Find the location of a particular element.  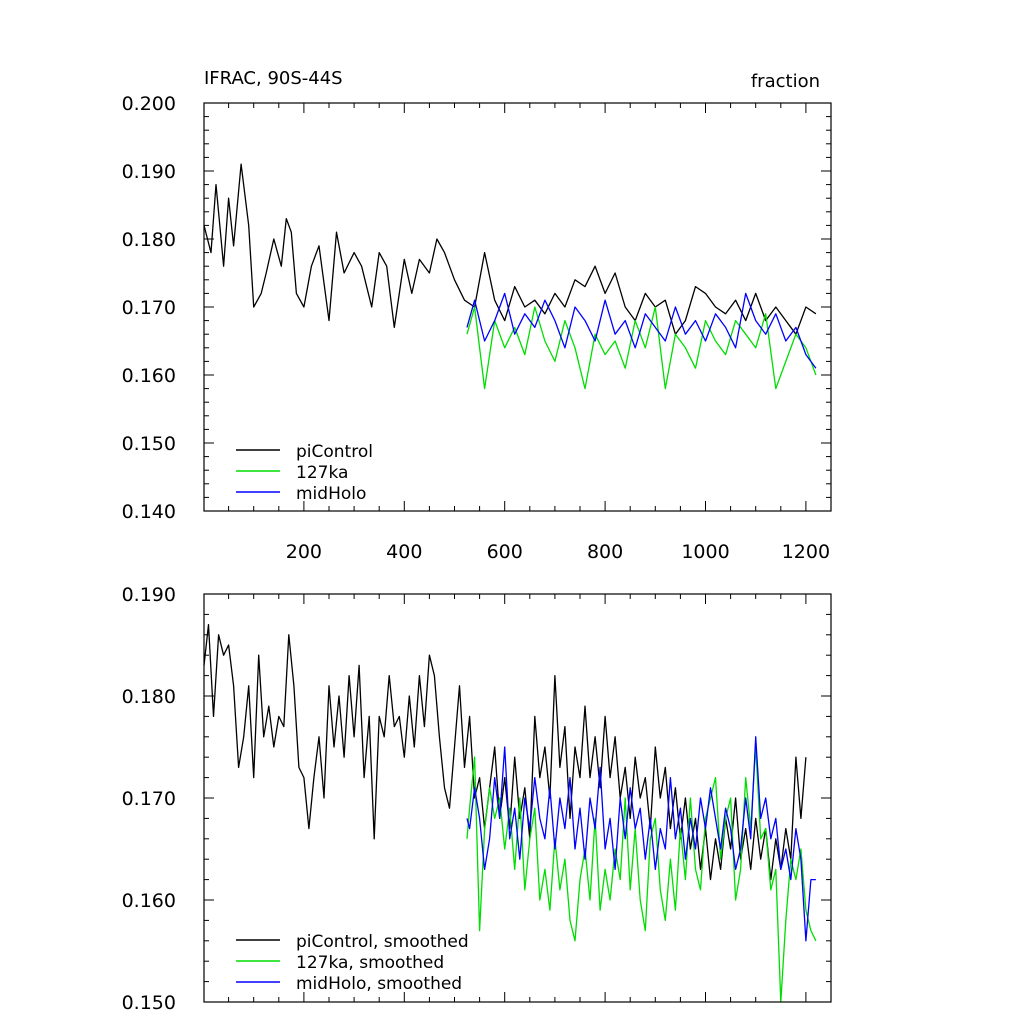

legend-label: 127ka is located at coordinates (322, 473).